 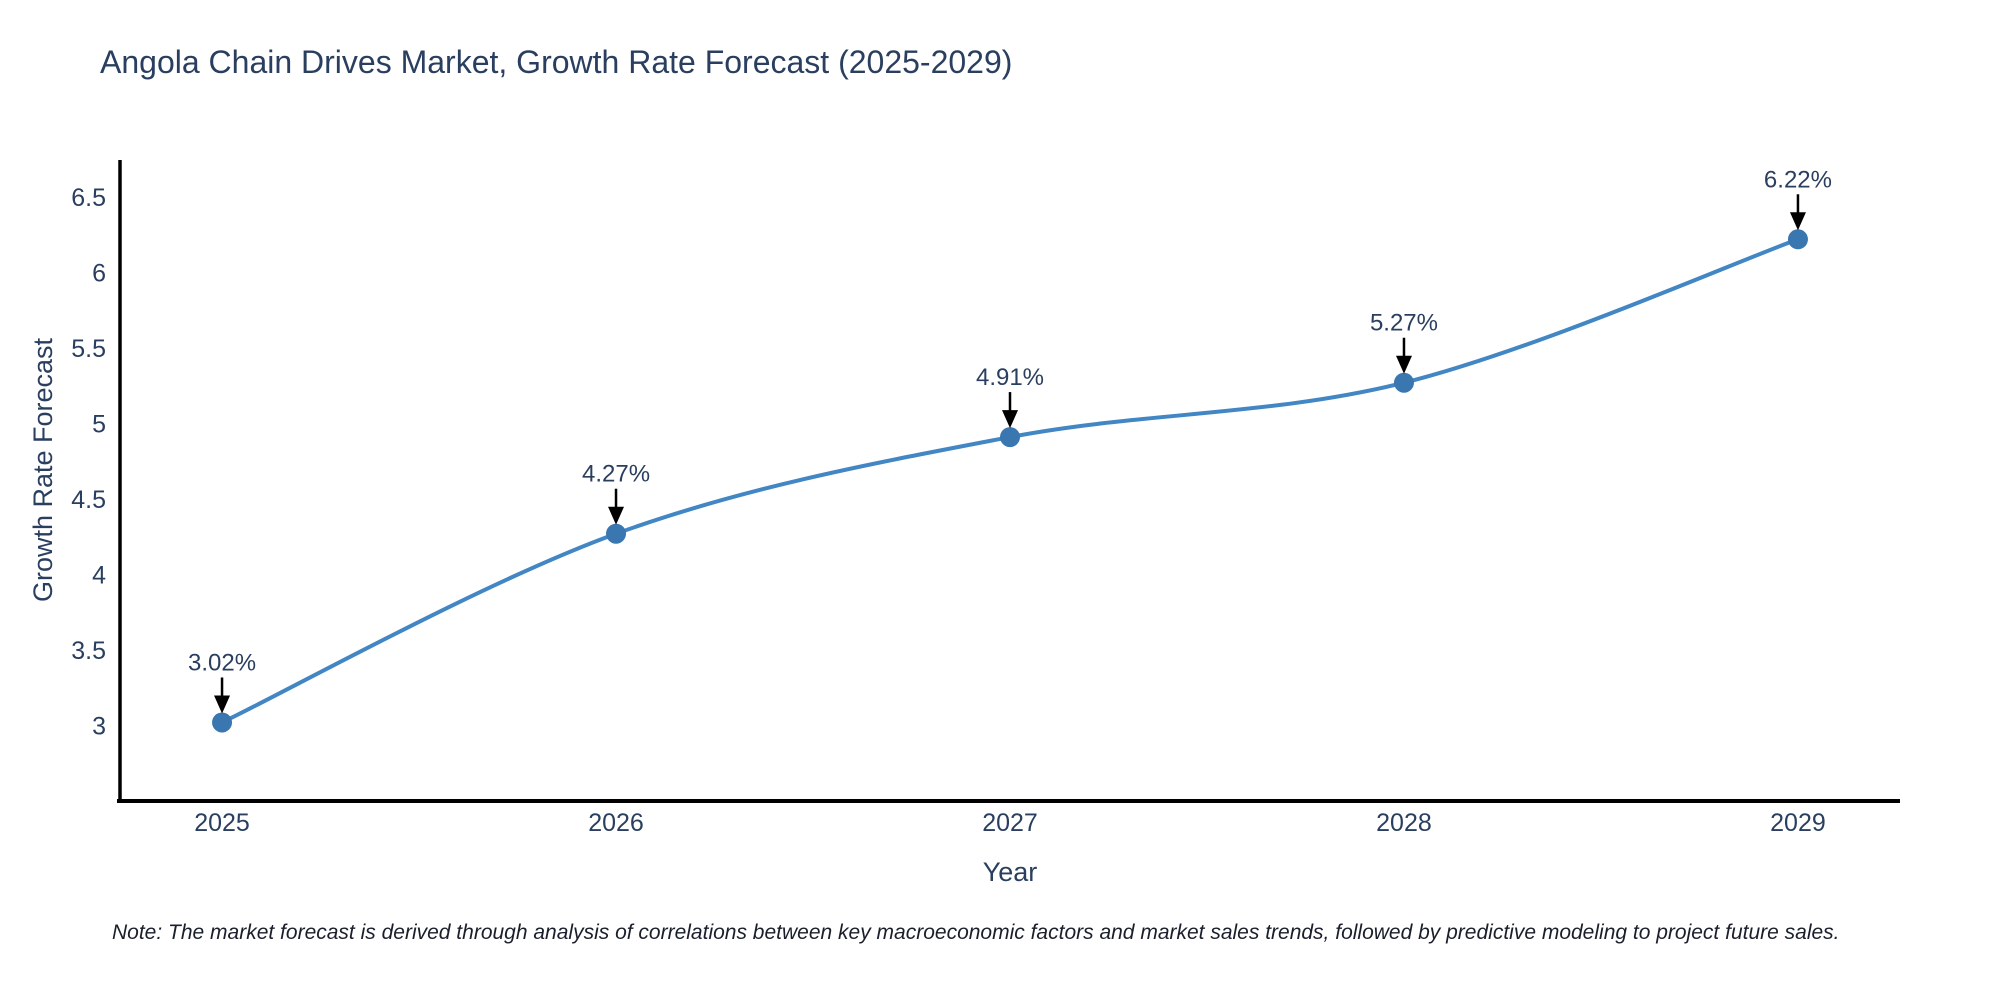 What do you see at coordinates (43, 469) in the screenshot?
I see `y-axis-title: Growth Rate Forecast` at bounding box center [43, 469].